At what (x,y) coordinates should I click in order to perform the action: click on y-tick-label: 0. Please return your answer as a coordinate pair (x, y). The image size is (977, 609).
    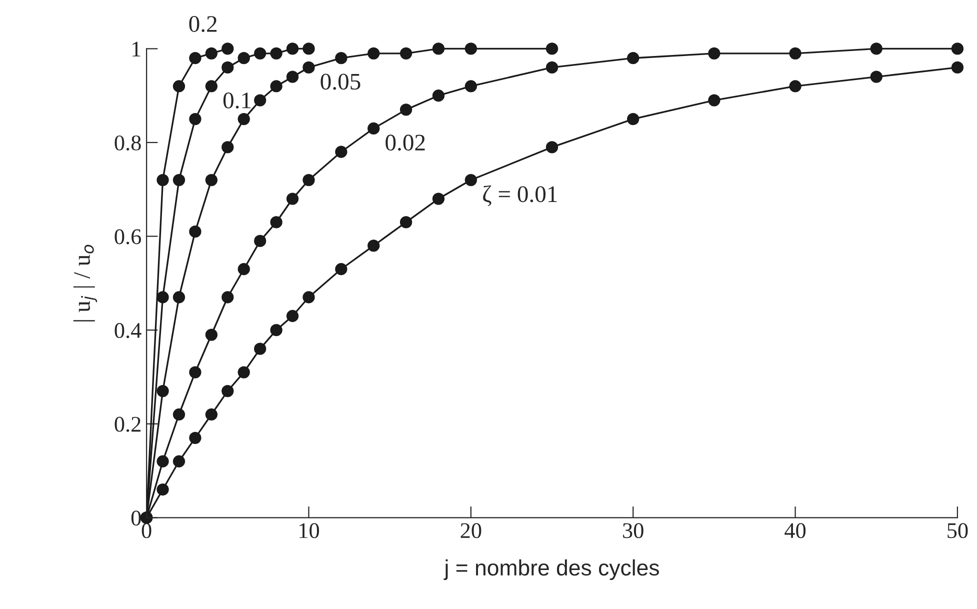
    Looking at the image, I should click on (136, 518).